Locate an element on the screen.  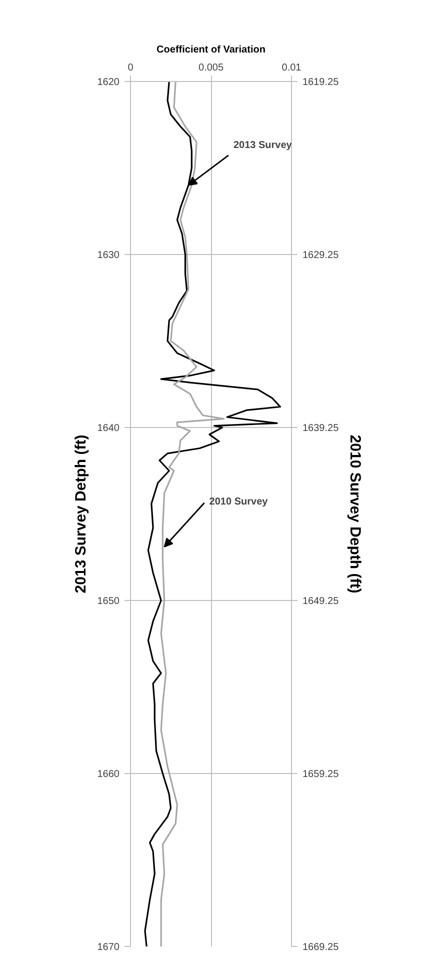
y2-tick-label: 1619.25 is located at coordinates (321, 82).